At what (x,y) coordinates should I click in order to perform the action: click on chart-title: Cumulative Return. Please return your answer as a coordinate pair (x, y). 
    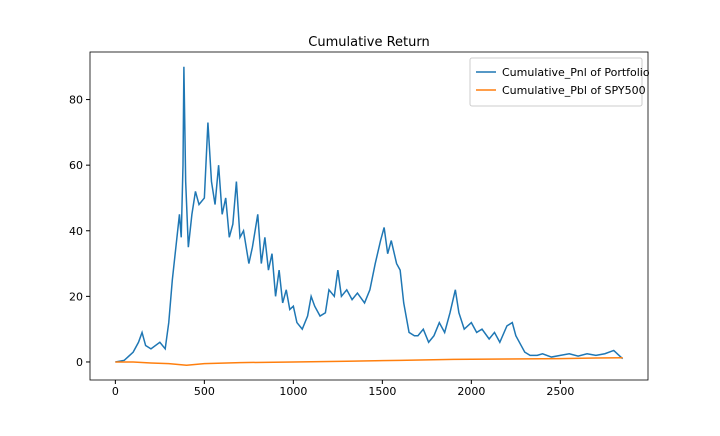
    Looking at the image, I should click on (368, 42).